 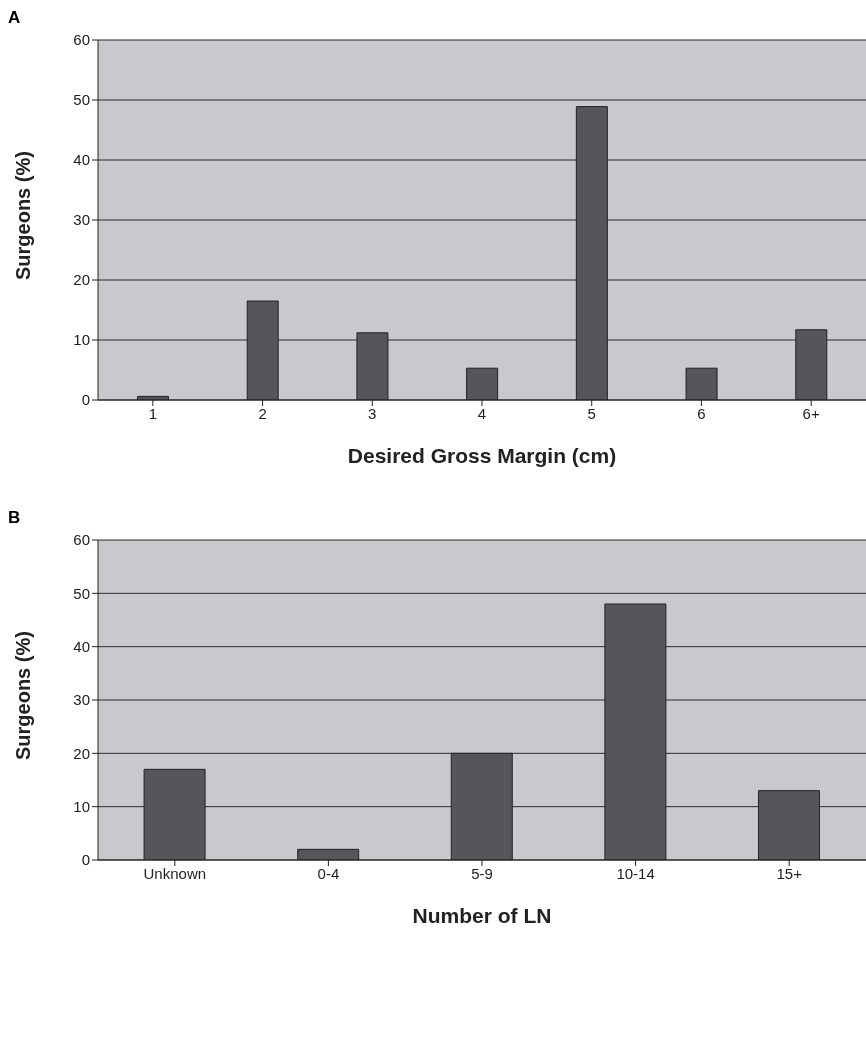 I want to click on x-tick-label: 4, so click(x=482, y=413).